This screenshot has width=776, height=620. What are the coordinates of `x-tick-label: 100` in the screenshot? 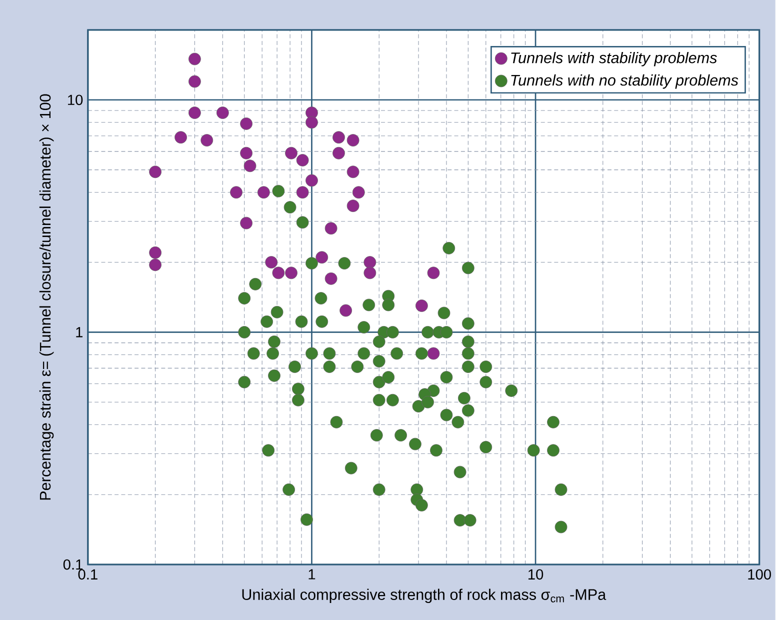 It's located at (759, 574).